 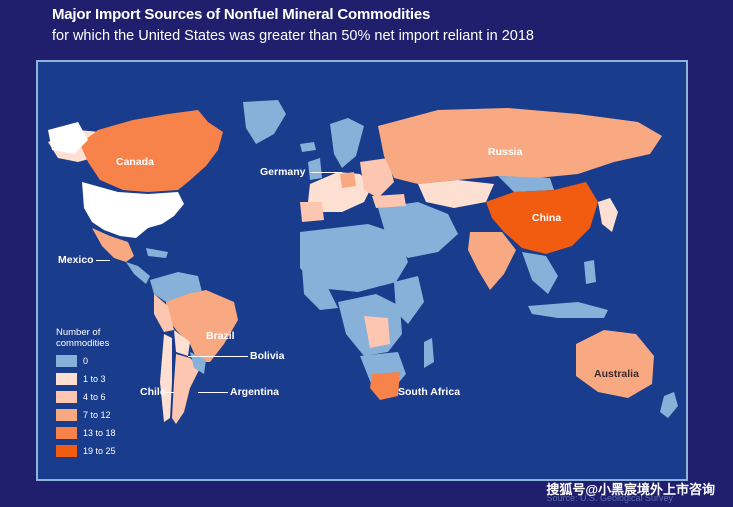 I want to click on legend-label: 1 to 3, so click(x=94, y=378).